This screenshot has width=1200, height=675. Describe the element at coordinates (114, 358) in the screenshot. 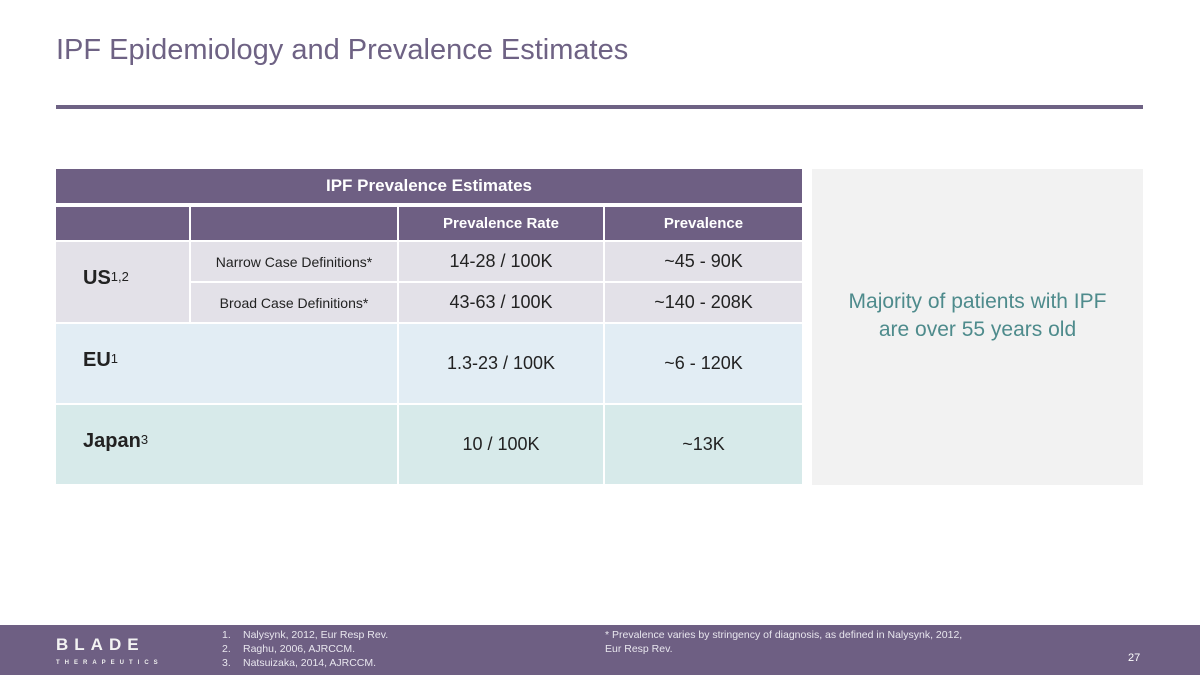

I see `footnote-ref: 1` at that location.